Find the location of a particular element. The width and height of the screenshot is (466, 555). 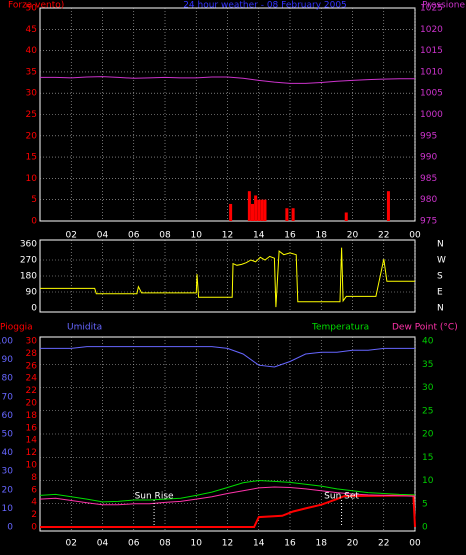

y2-tick-label: 20 is located at coordinates (428, 435).